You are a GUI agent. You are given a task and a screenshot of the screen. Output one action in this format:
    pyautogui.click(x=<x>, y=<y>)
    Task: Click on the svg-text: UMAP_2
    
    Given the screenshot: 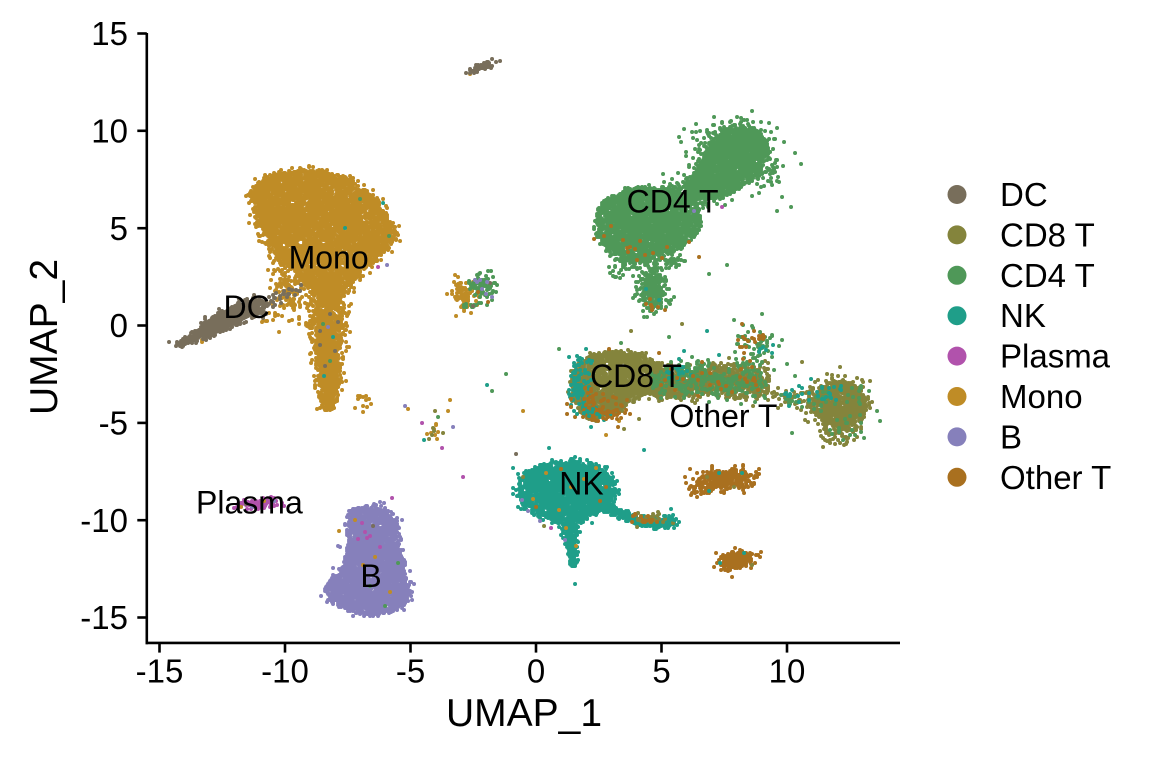 What is the action you would take?
    pyautogui.click(x=44, y=337)
    